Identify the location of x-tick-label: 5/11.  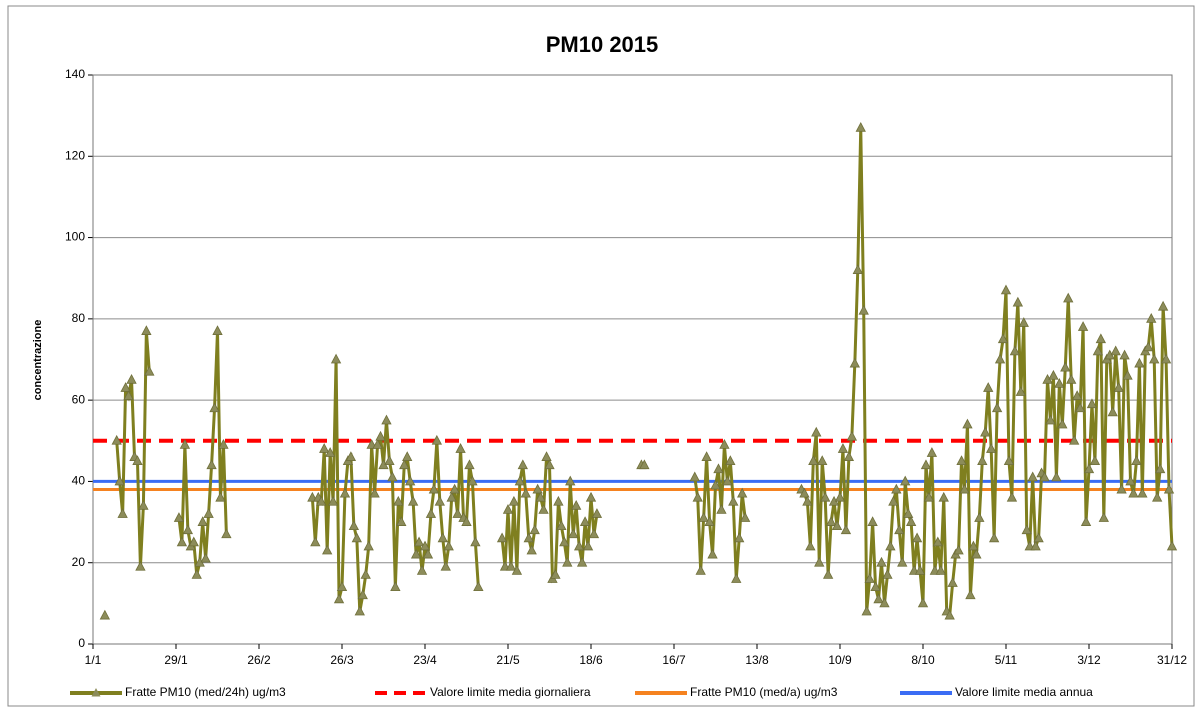
(1006, 660).